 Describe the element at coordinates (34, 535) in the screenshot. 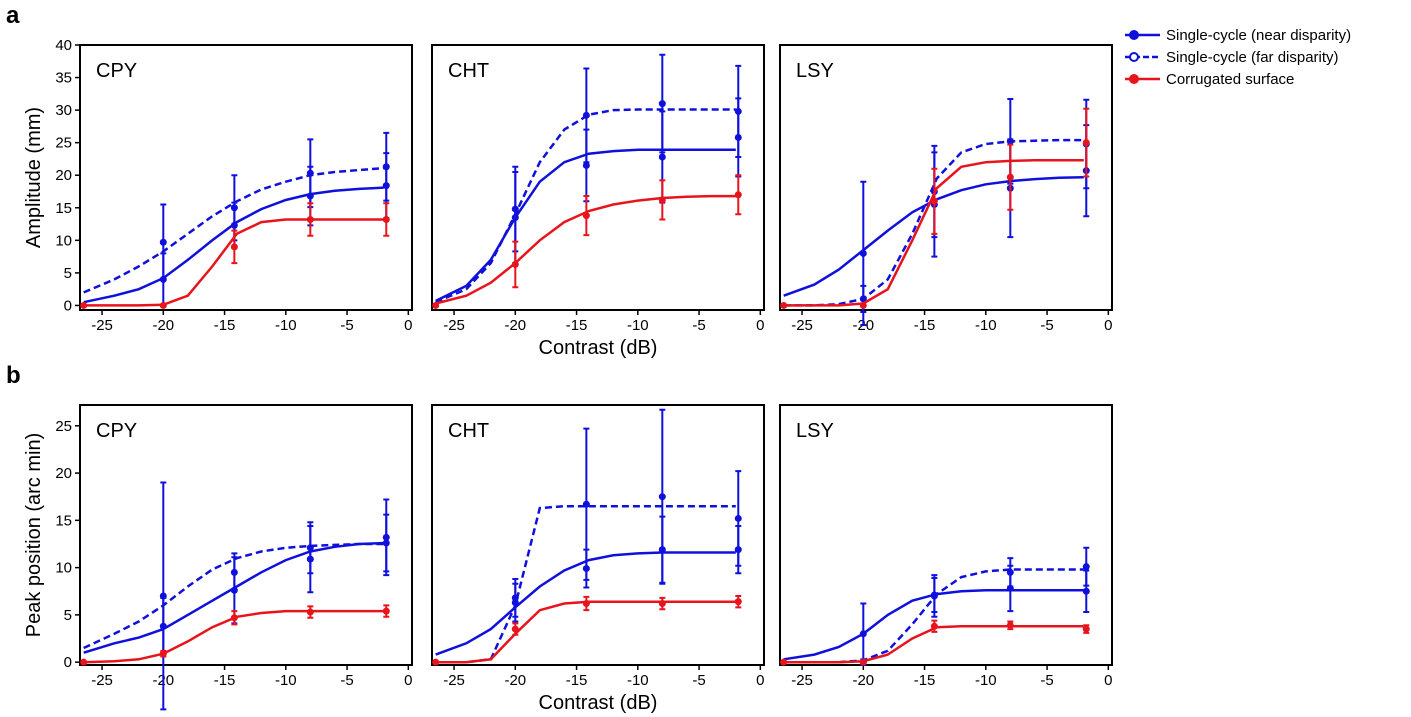

I see `y-axis-label: Peak position (arc min)` at that location.